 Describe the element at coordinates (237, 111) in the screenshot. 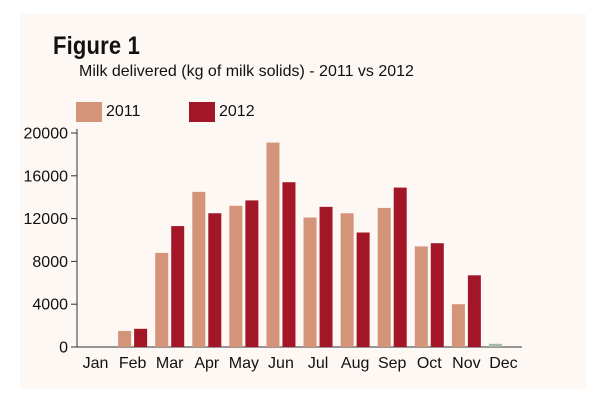

I see `legend-label-2012: 2012` at that location.